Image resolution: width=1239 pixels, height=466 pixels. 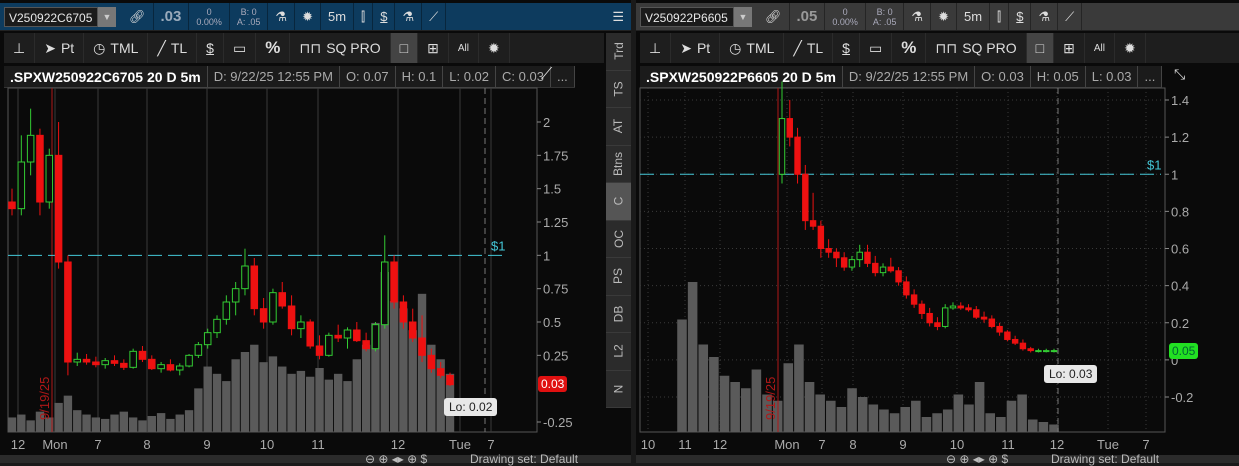 I want to click on side-tab-db: DB, so click(x=618, y=314).